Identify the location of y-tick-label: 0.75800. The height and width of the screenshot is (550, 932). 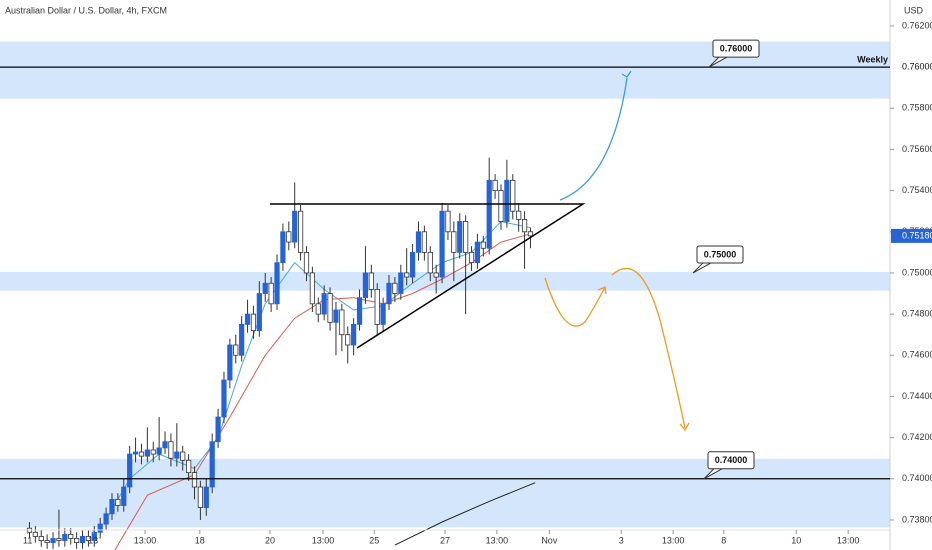
(917, 108).